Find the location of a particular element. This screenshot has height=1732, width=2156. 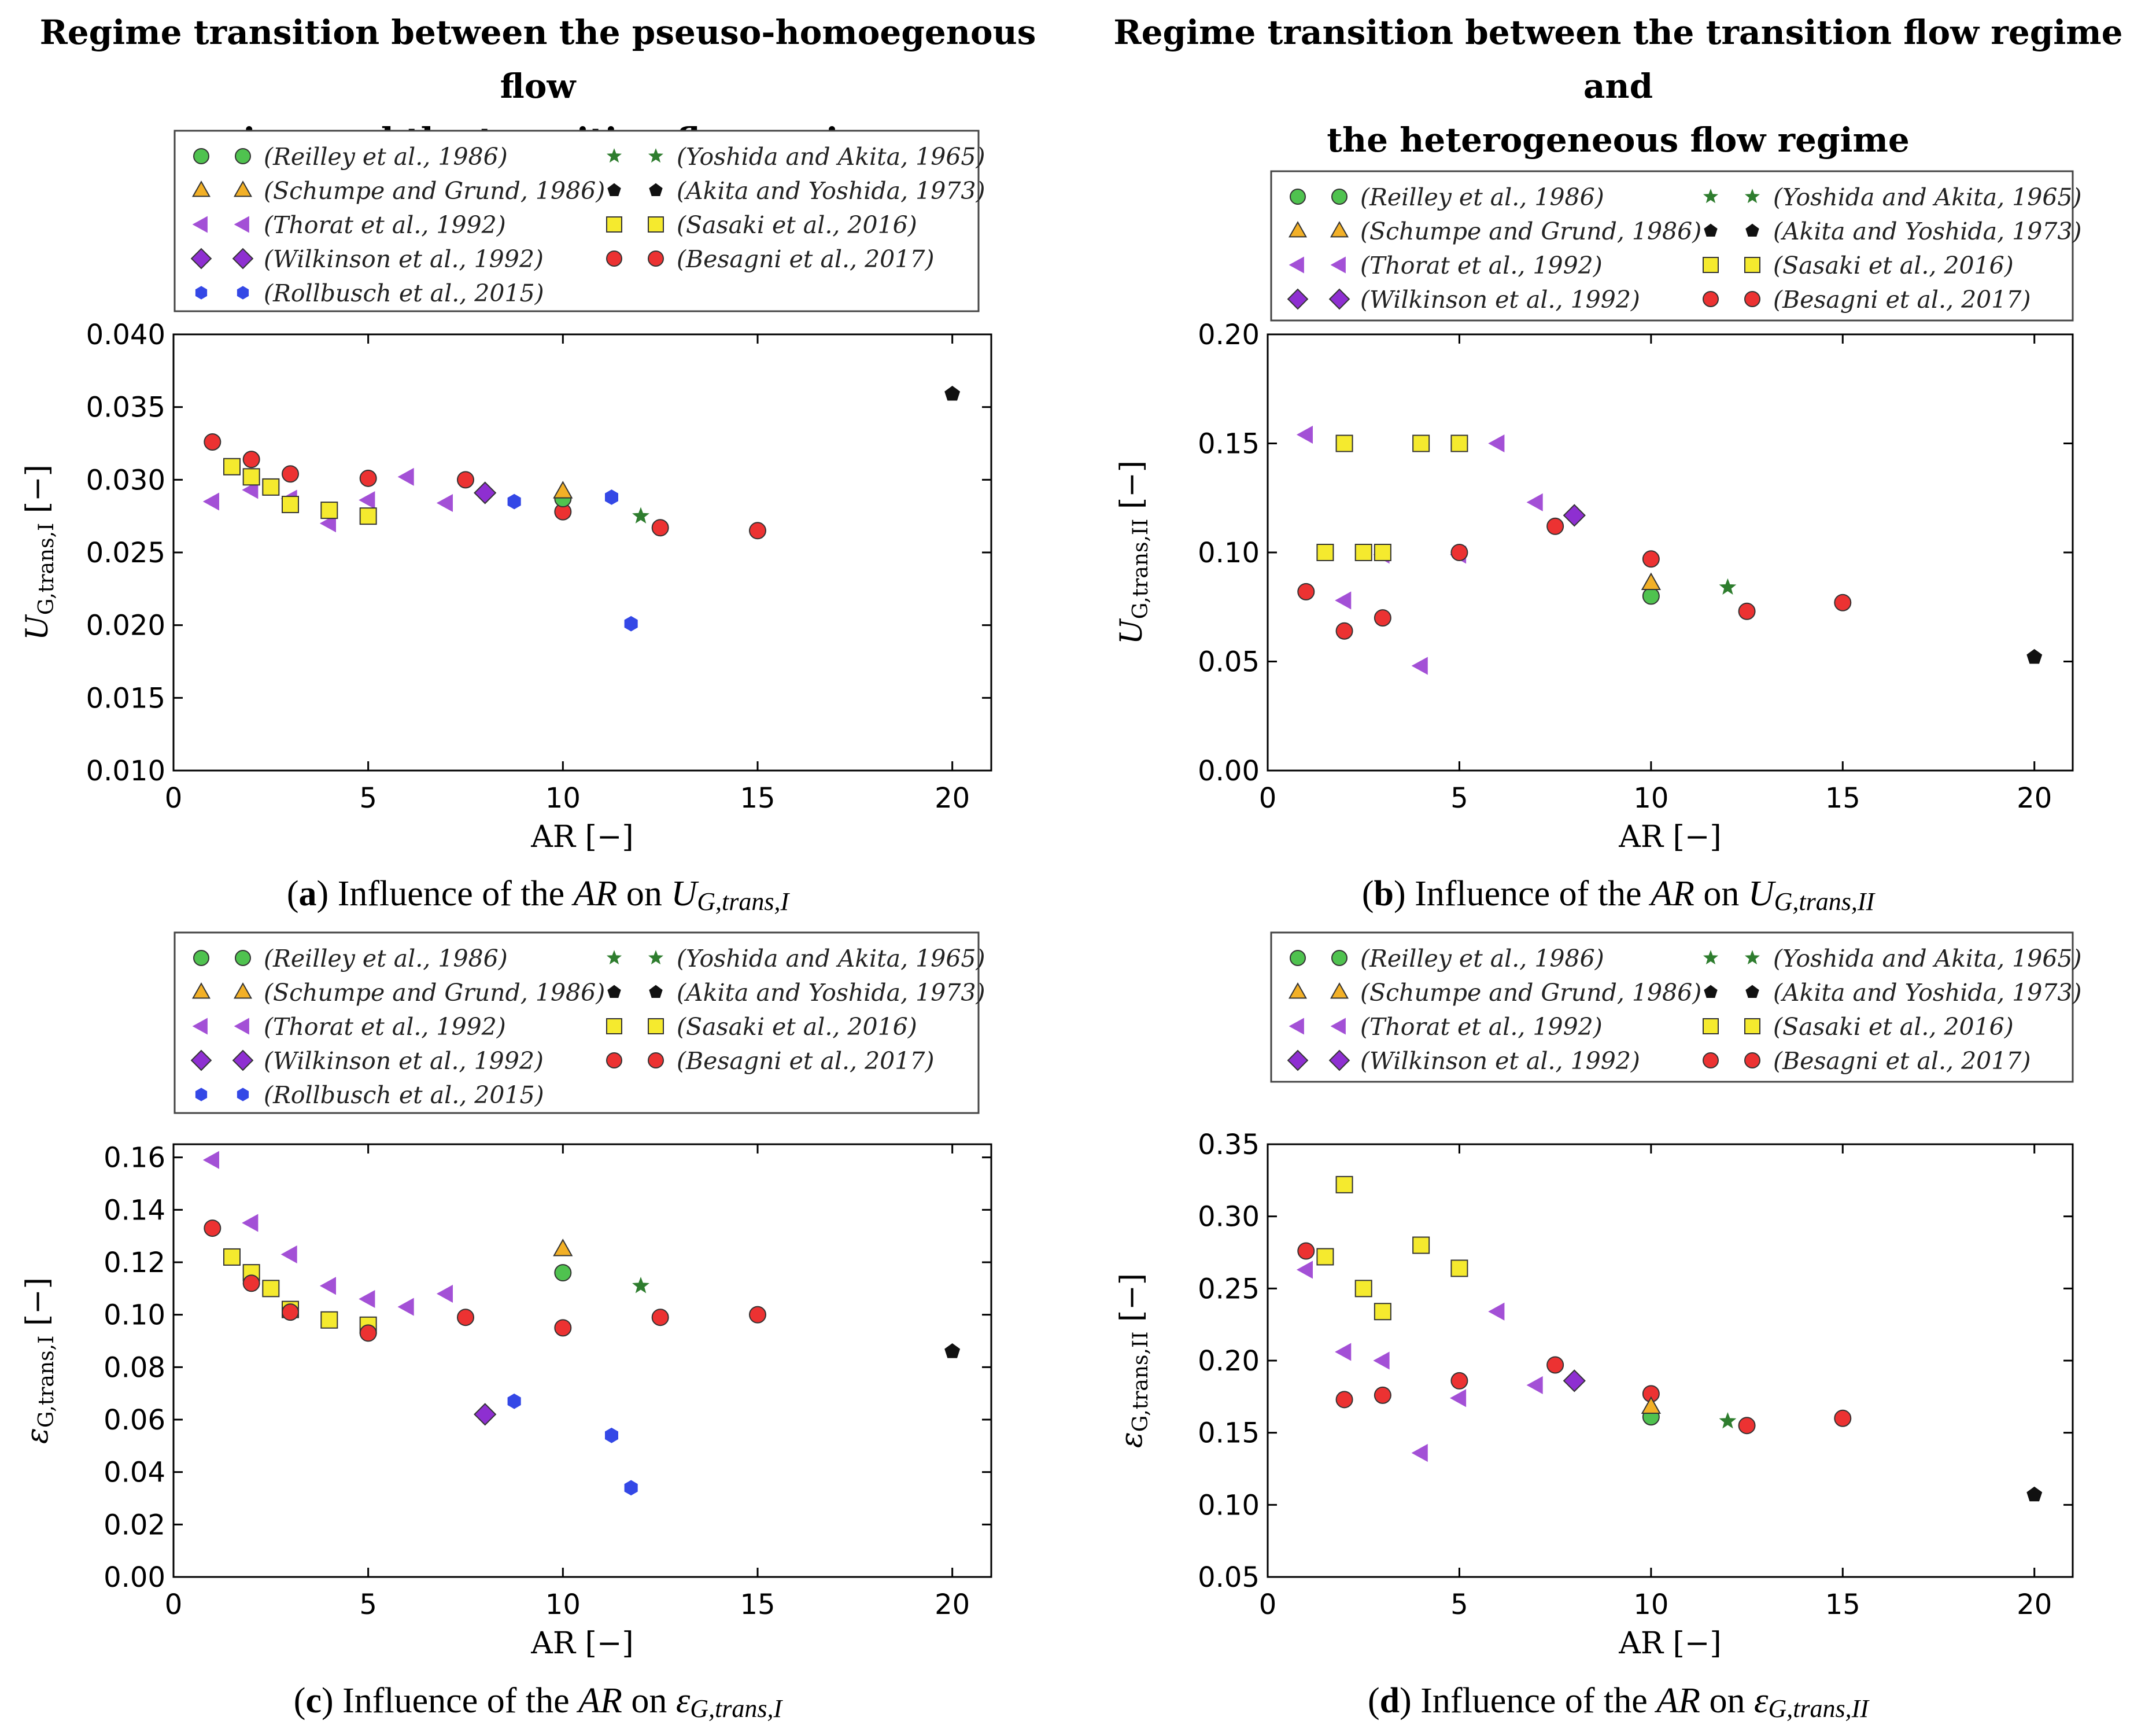

series-d-akita is located at coordinates (2034, 1494).